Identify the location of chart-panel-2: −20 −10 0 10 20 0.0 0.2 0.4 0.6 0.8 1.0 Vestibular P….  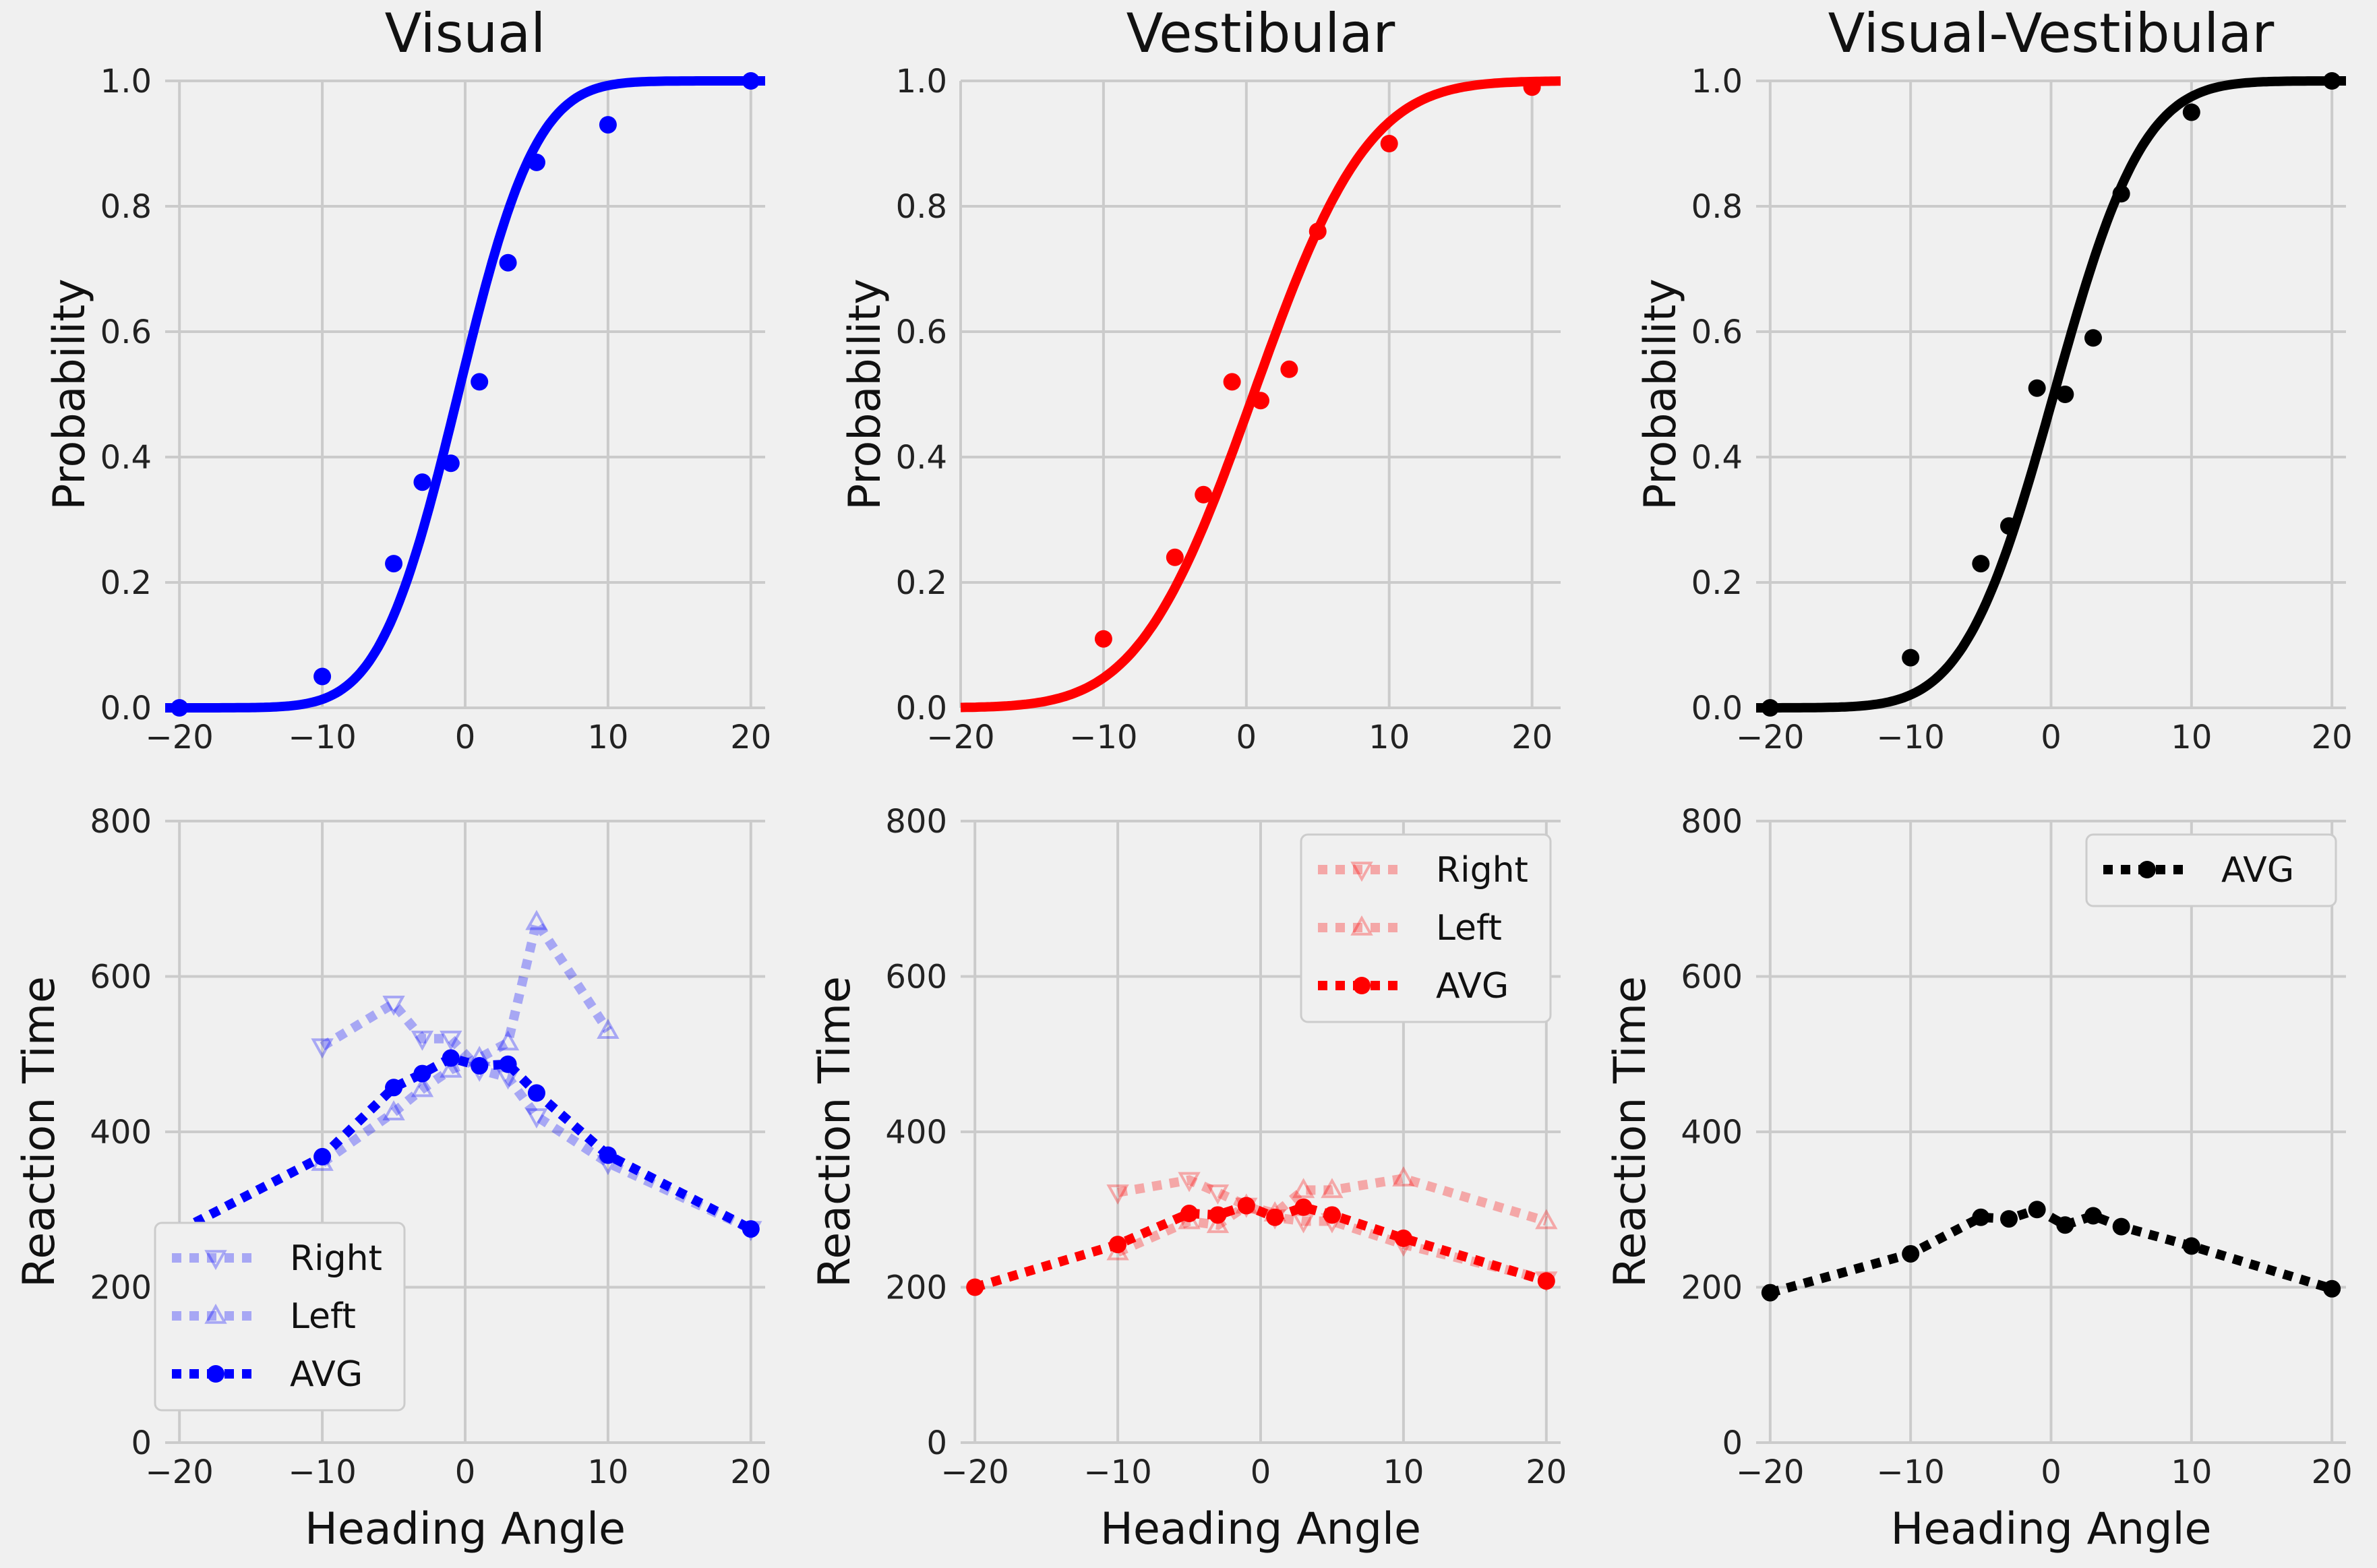
(1200, 379).